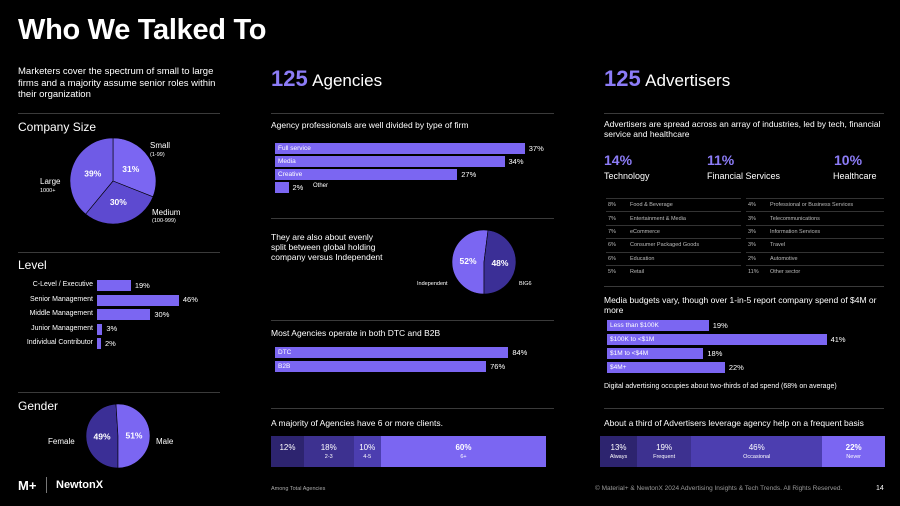 The width and height of the screenshot is (900, 506). Describe the element at coordinates (366, 174) in the screenshot. I see `agency-type-bar: Creative` at that location.